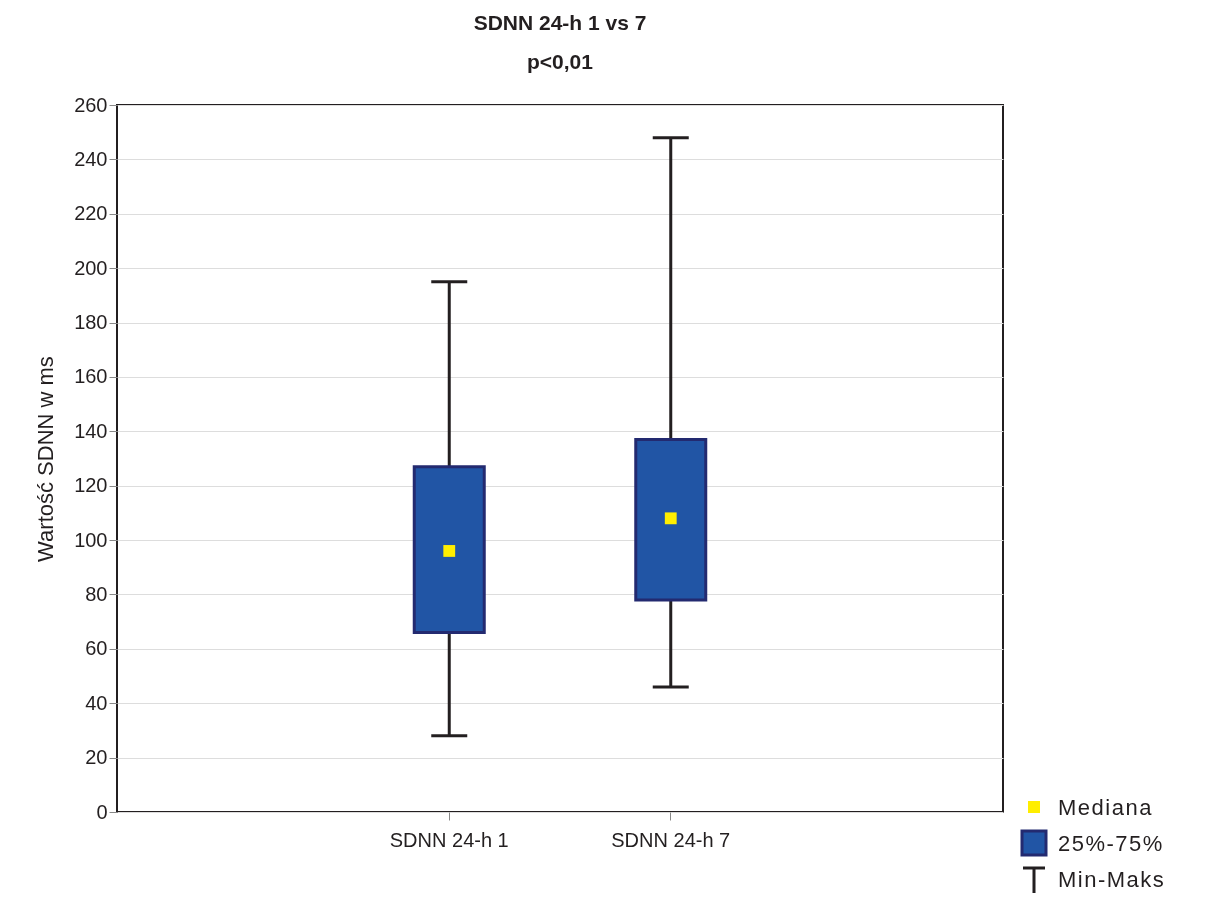 The image size is (1221, 897). Describe the element at coordinates (91, 213) in the screenshot. I see `y-tick-label: 220` at that location.